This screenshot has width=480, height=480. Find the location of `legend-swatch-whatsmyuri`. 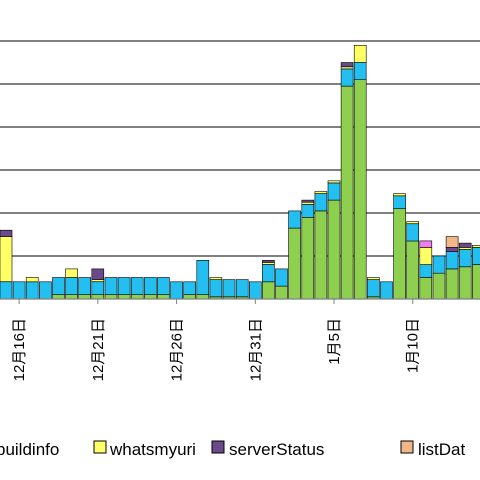

legend-swatch-whatsmyuri is located at coordinates (100, 447).